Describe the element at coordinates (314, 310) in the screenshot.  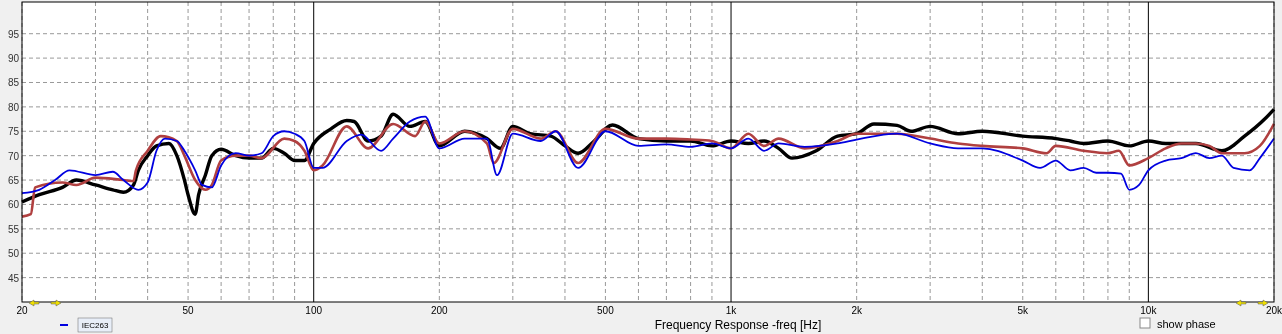
I see `x-tick-label: 100` at that location.